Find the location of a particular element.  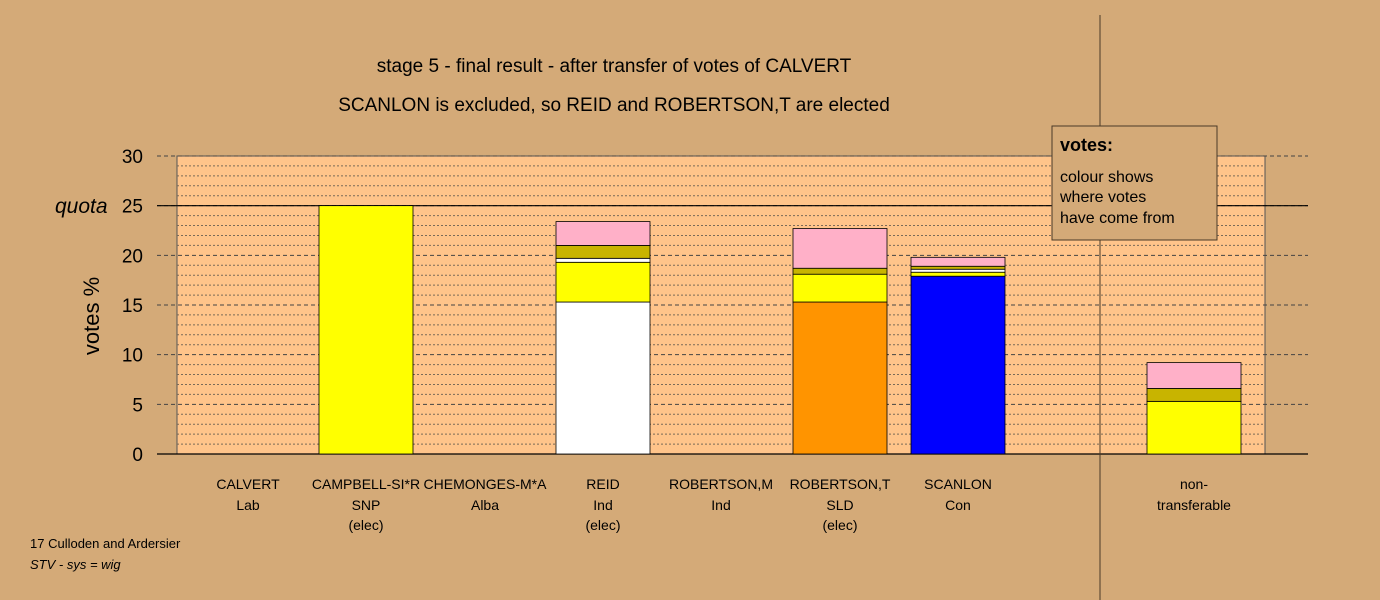

legend-box is located at coordinates (1134, 183).